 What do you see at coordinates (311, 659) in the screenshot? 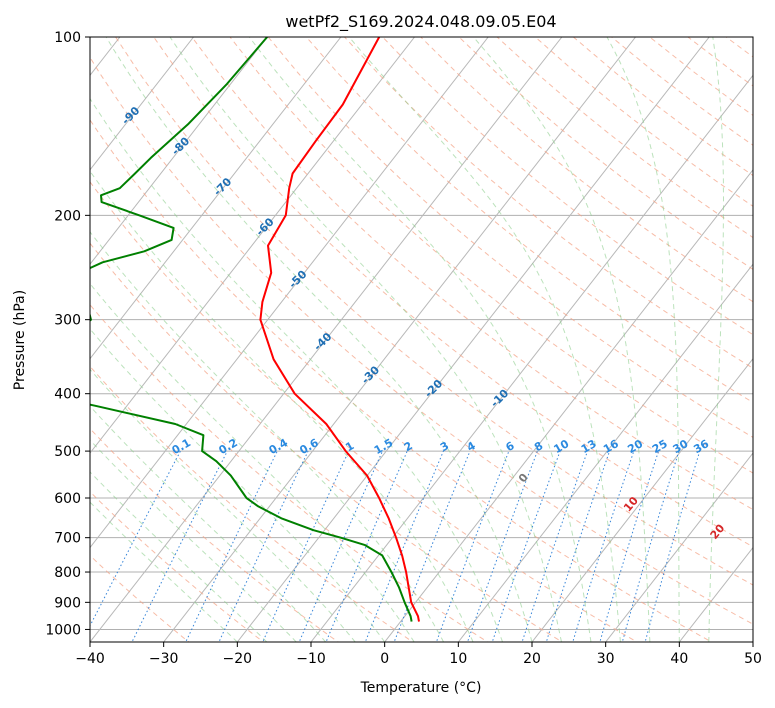
I see `x-tick-label: −10` at bounding box center [311, 659].